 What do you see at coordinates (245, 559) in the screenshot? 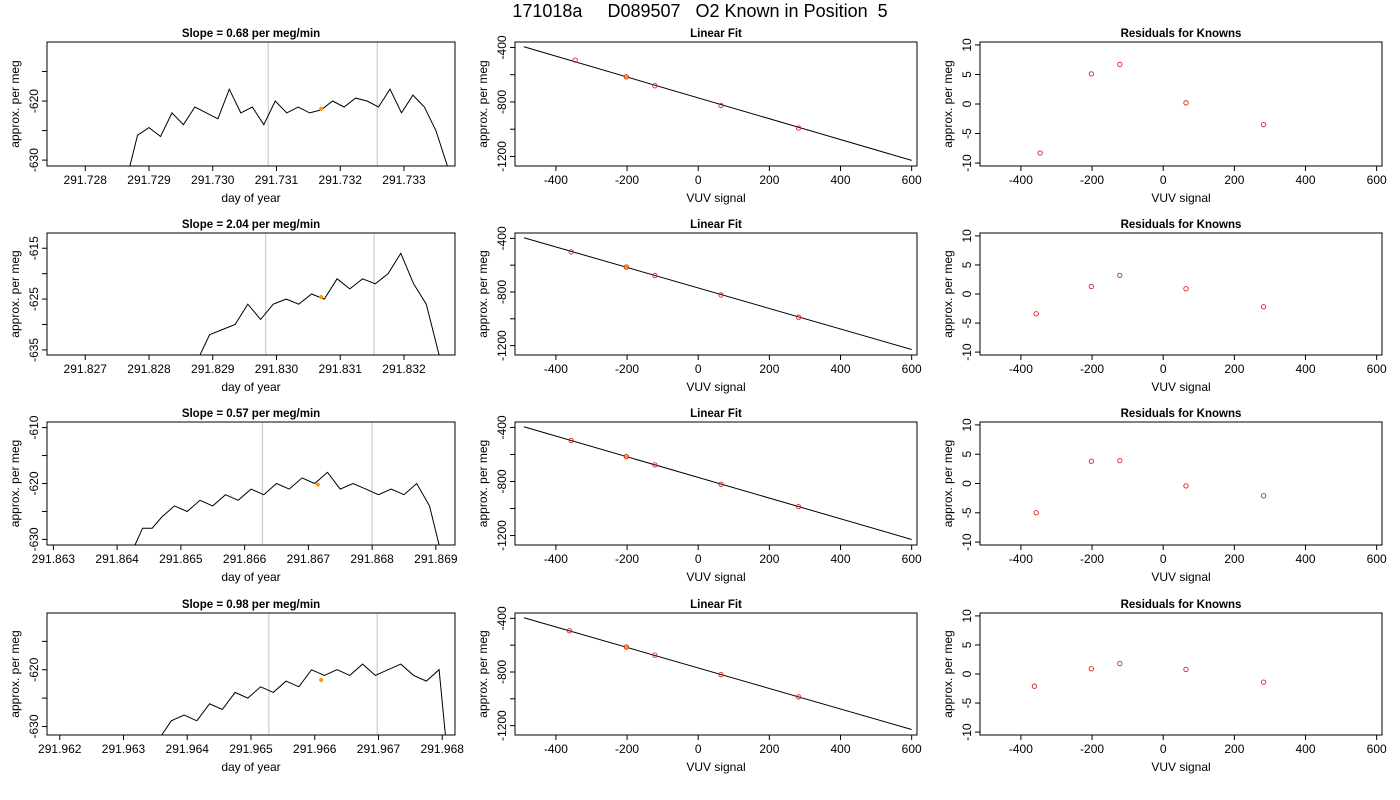
I see `x-tick-label: 291.866` at bounding box center [245, 559].